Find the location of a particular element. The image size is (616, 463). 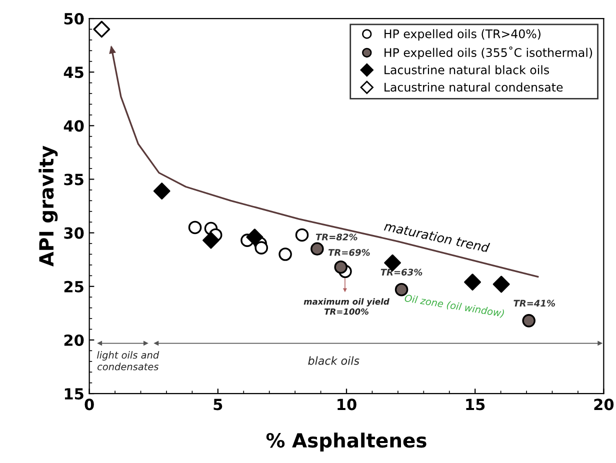

y-tick-label: 20 is located at coordinates (74, 340).